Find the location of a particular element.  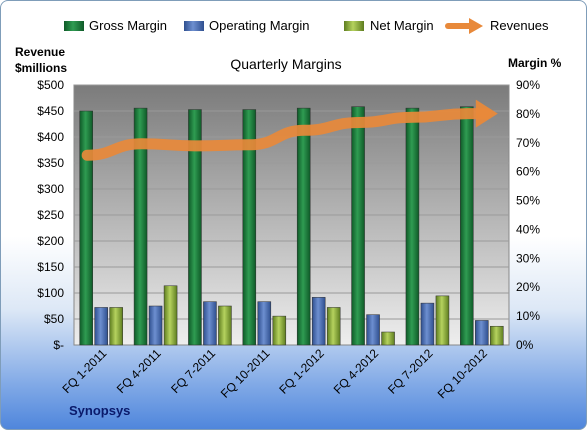

left-tick-label: $350 is located at coordinates (50, 163).